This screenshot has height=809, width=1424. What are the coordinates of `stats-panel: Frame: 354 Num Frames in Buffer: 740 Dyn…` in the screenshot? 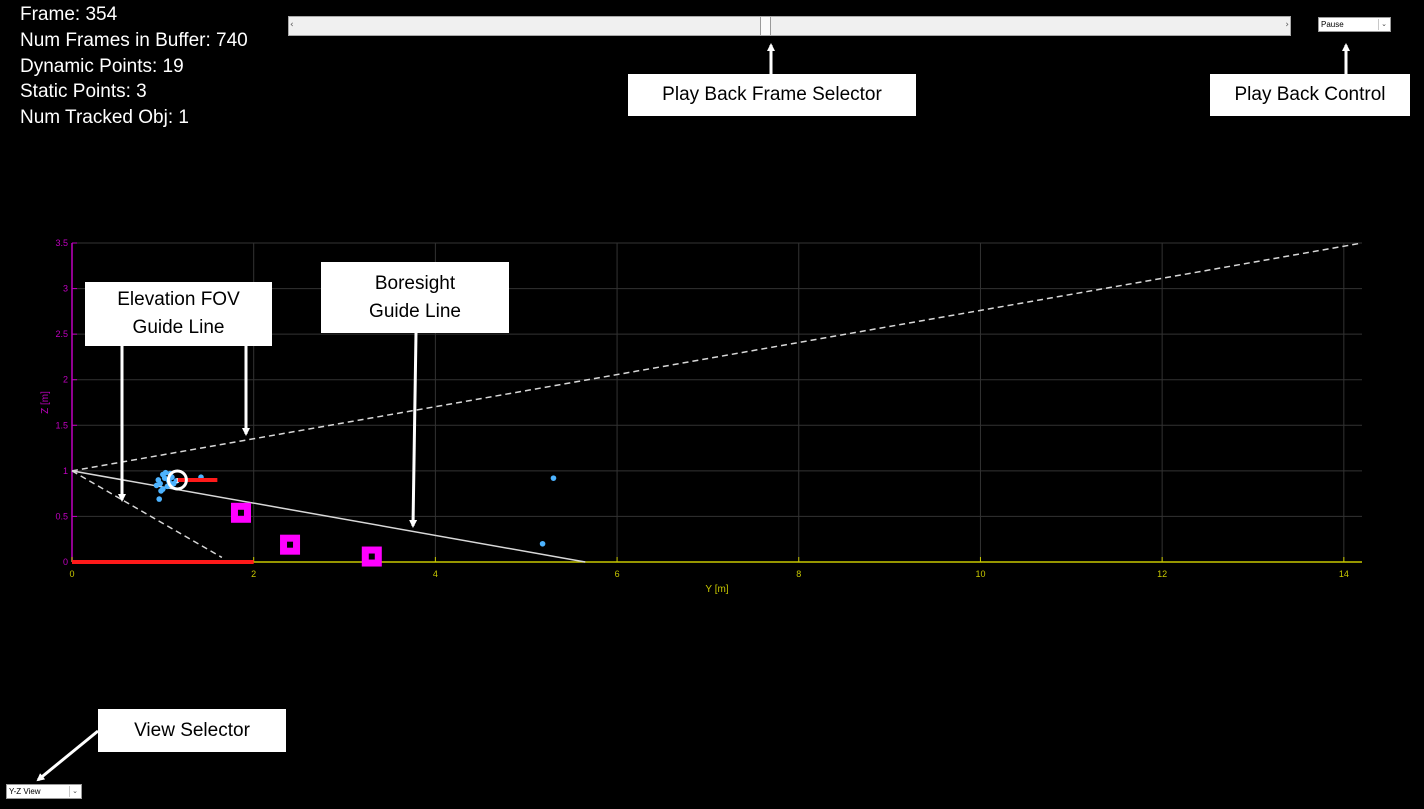 It's located at (134, 66).